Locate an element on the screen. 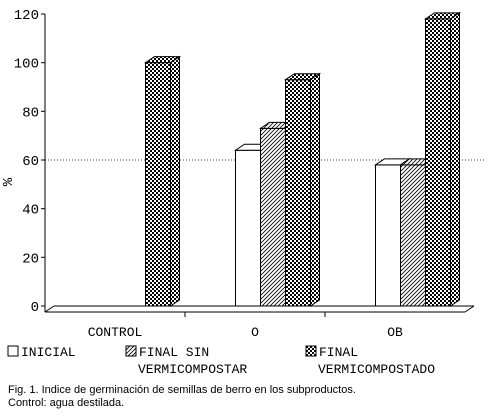  legend-entry: INICIAL is located at coordinates (41, 352).